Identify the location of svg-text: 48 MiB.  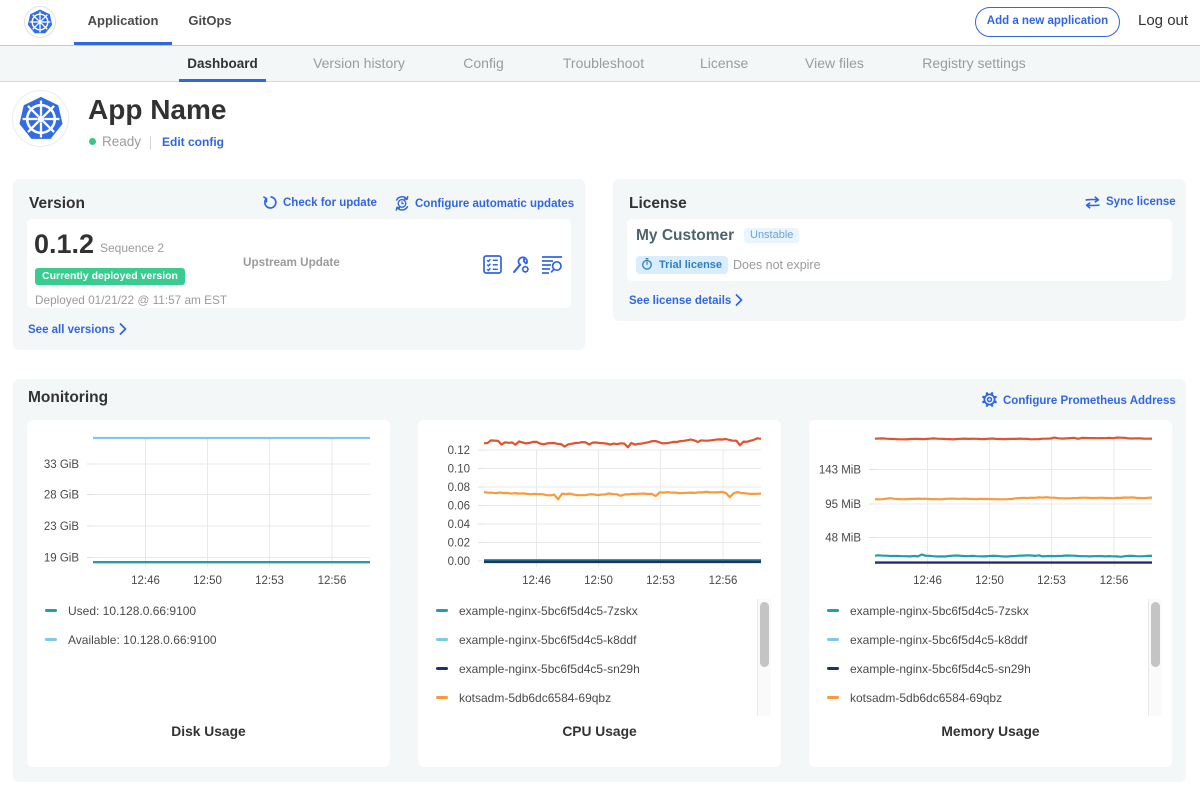
(843, 539).